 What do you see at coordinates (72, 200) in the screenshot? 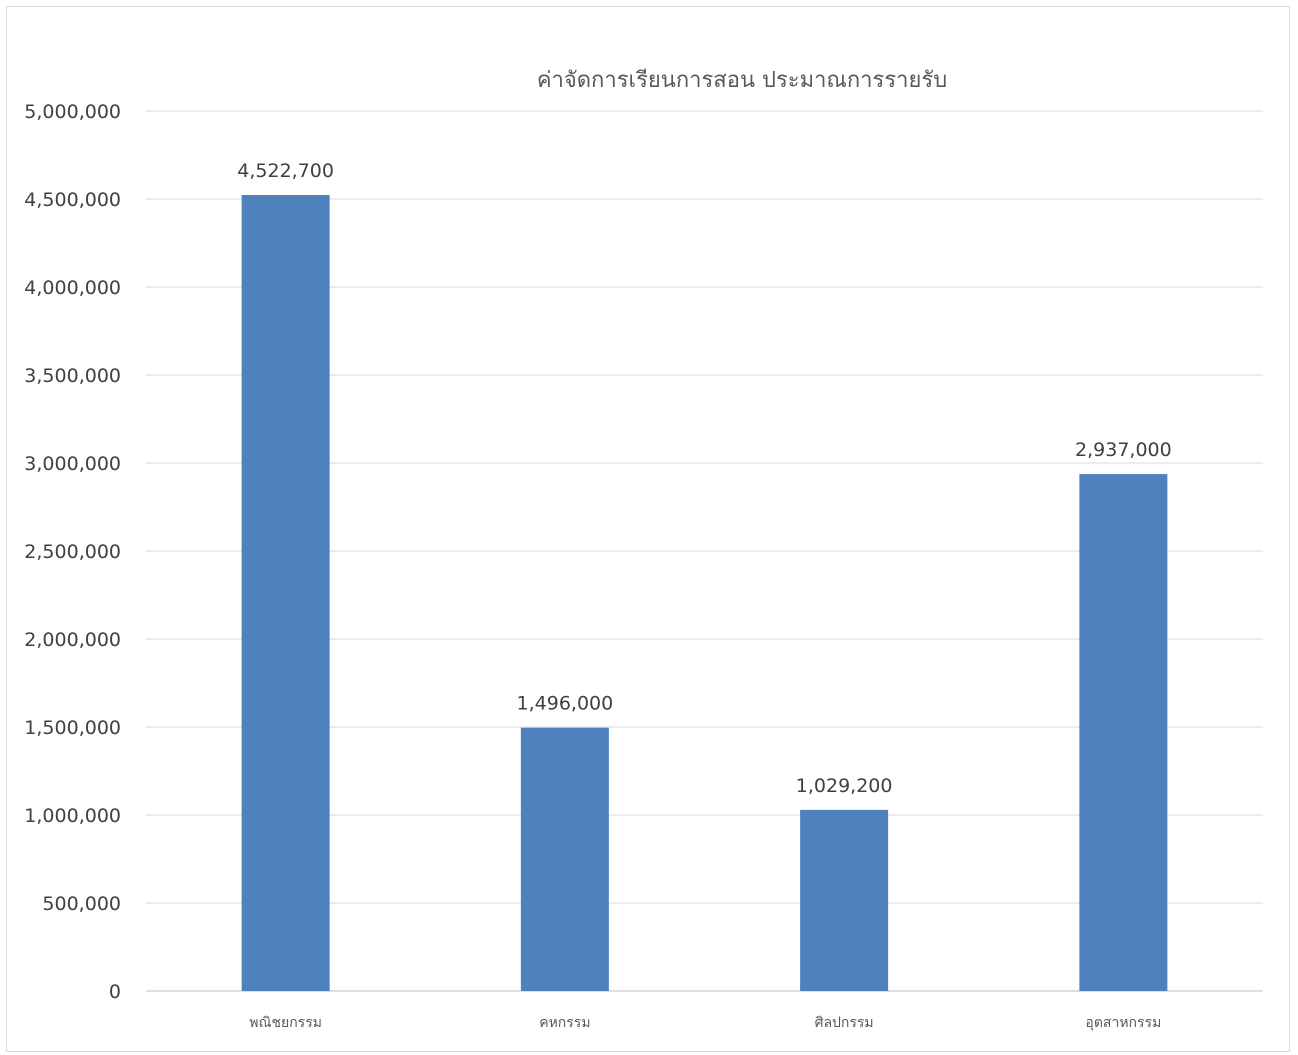
I see `y-tick-label: 4,500,000` at bounding box center [72, 200].